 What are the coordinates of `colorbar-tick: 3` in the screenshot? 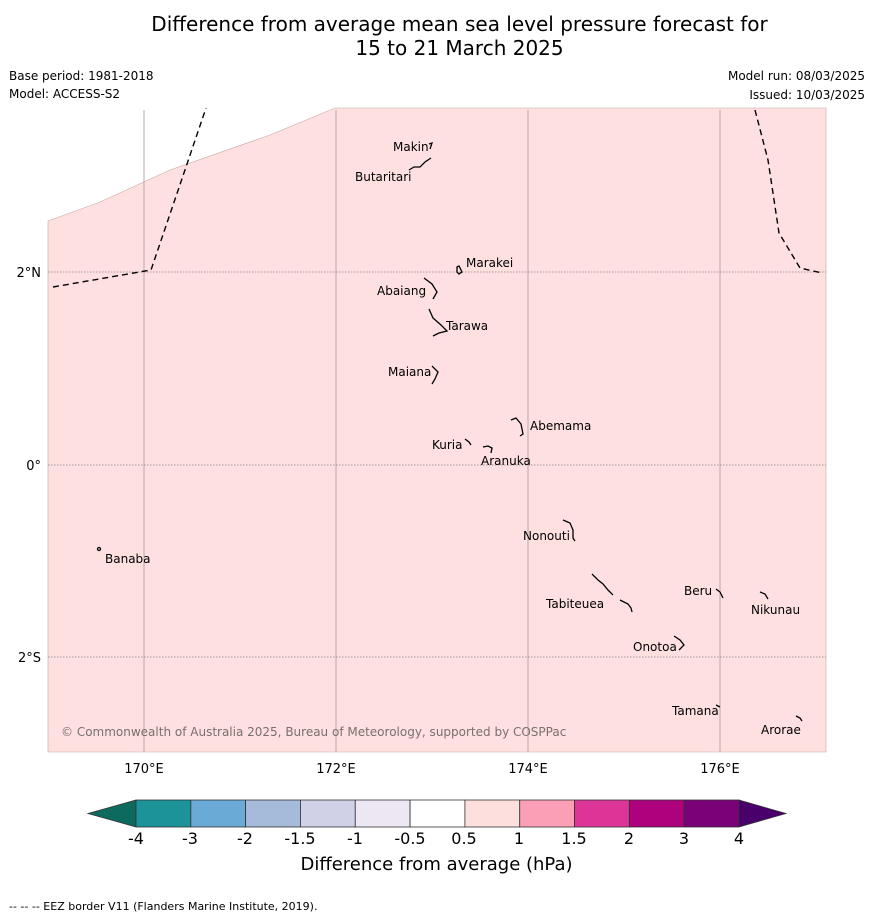 It's located at (684, 838).